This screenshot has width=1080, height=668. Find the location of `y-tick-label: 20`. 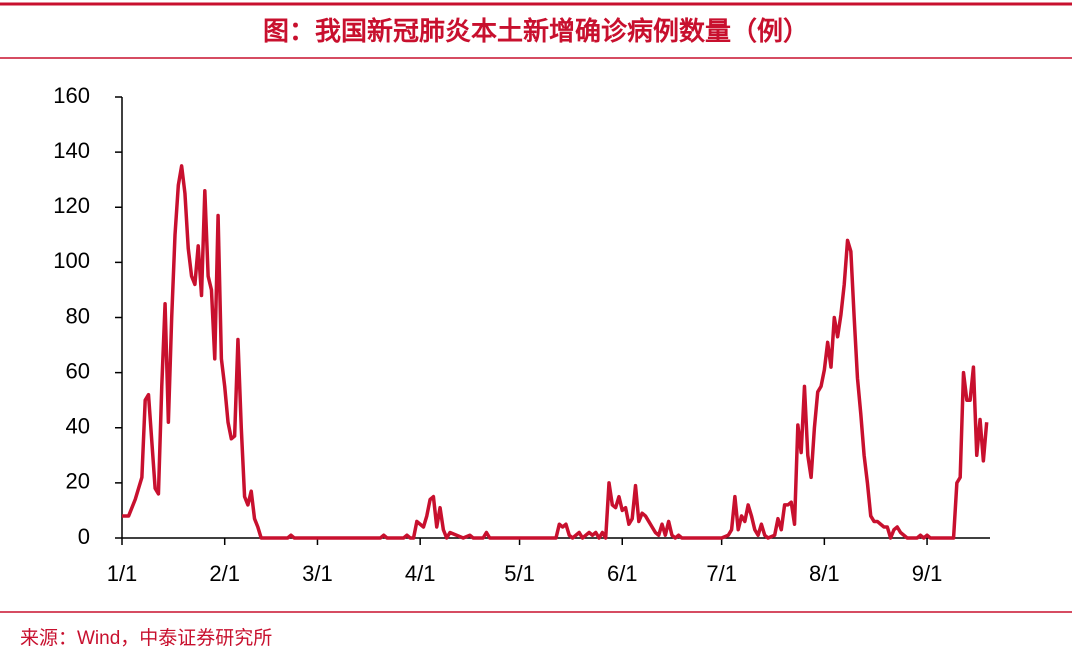

y-tick-label: 20 is located at coordinates (78, 481).